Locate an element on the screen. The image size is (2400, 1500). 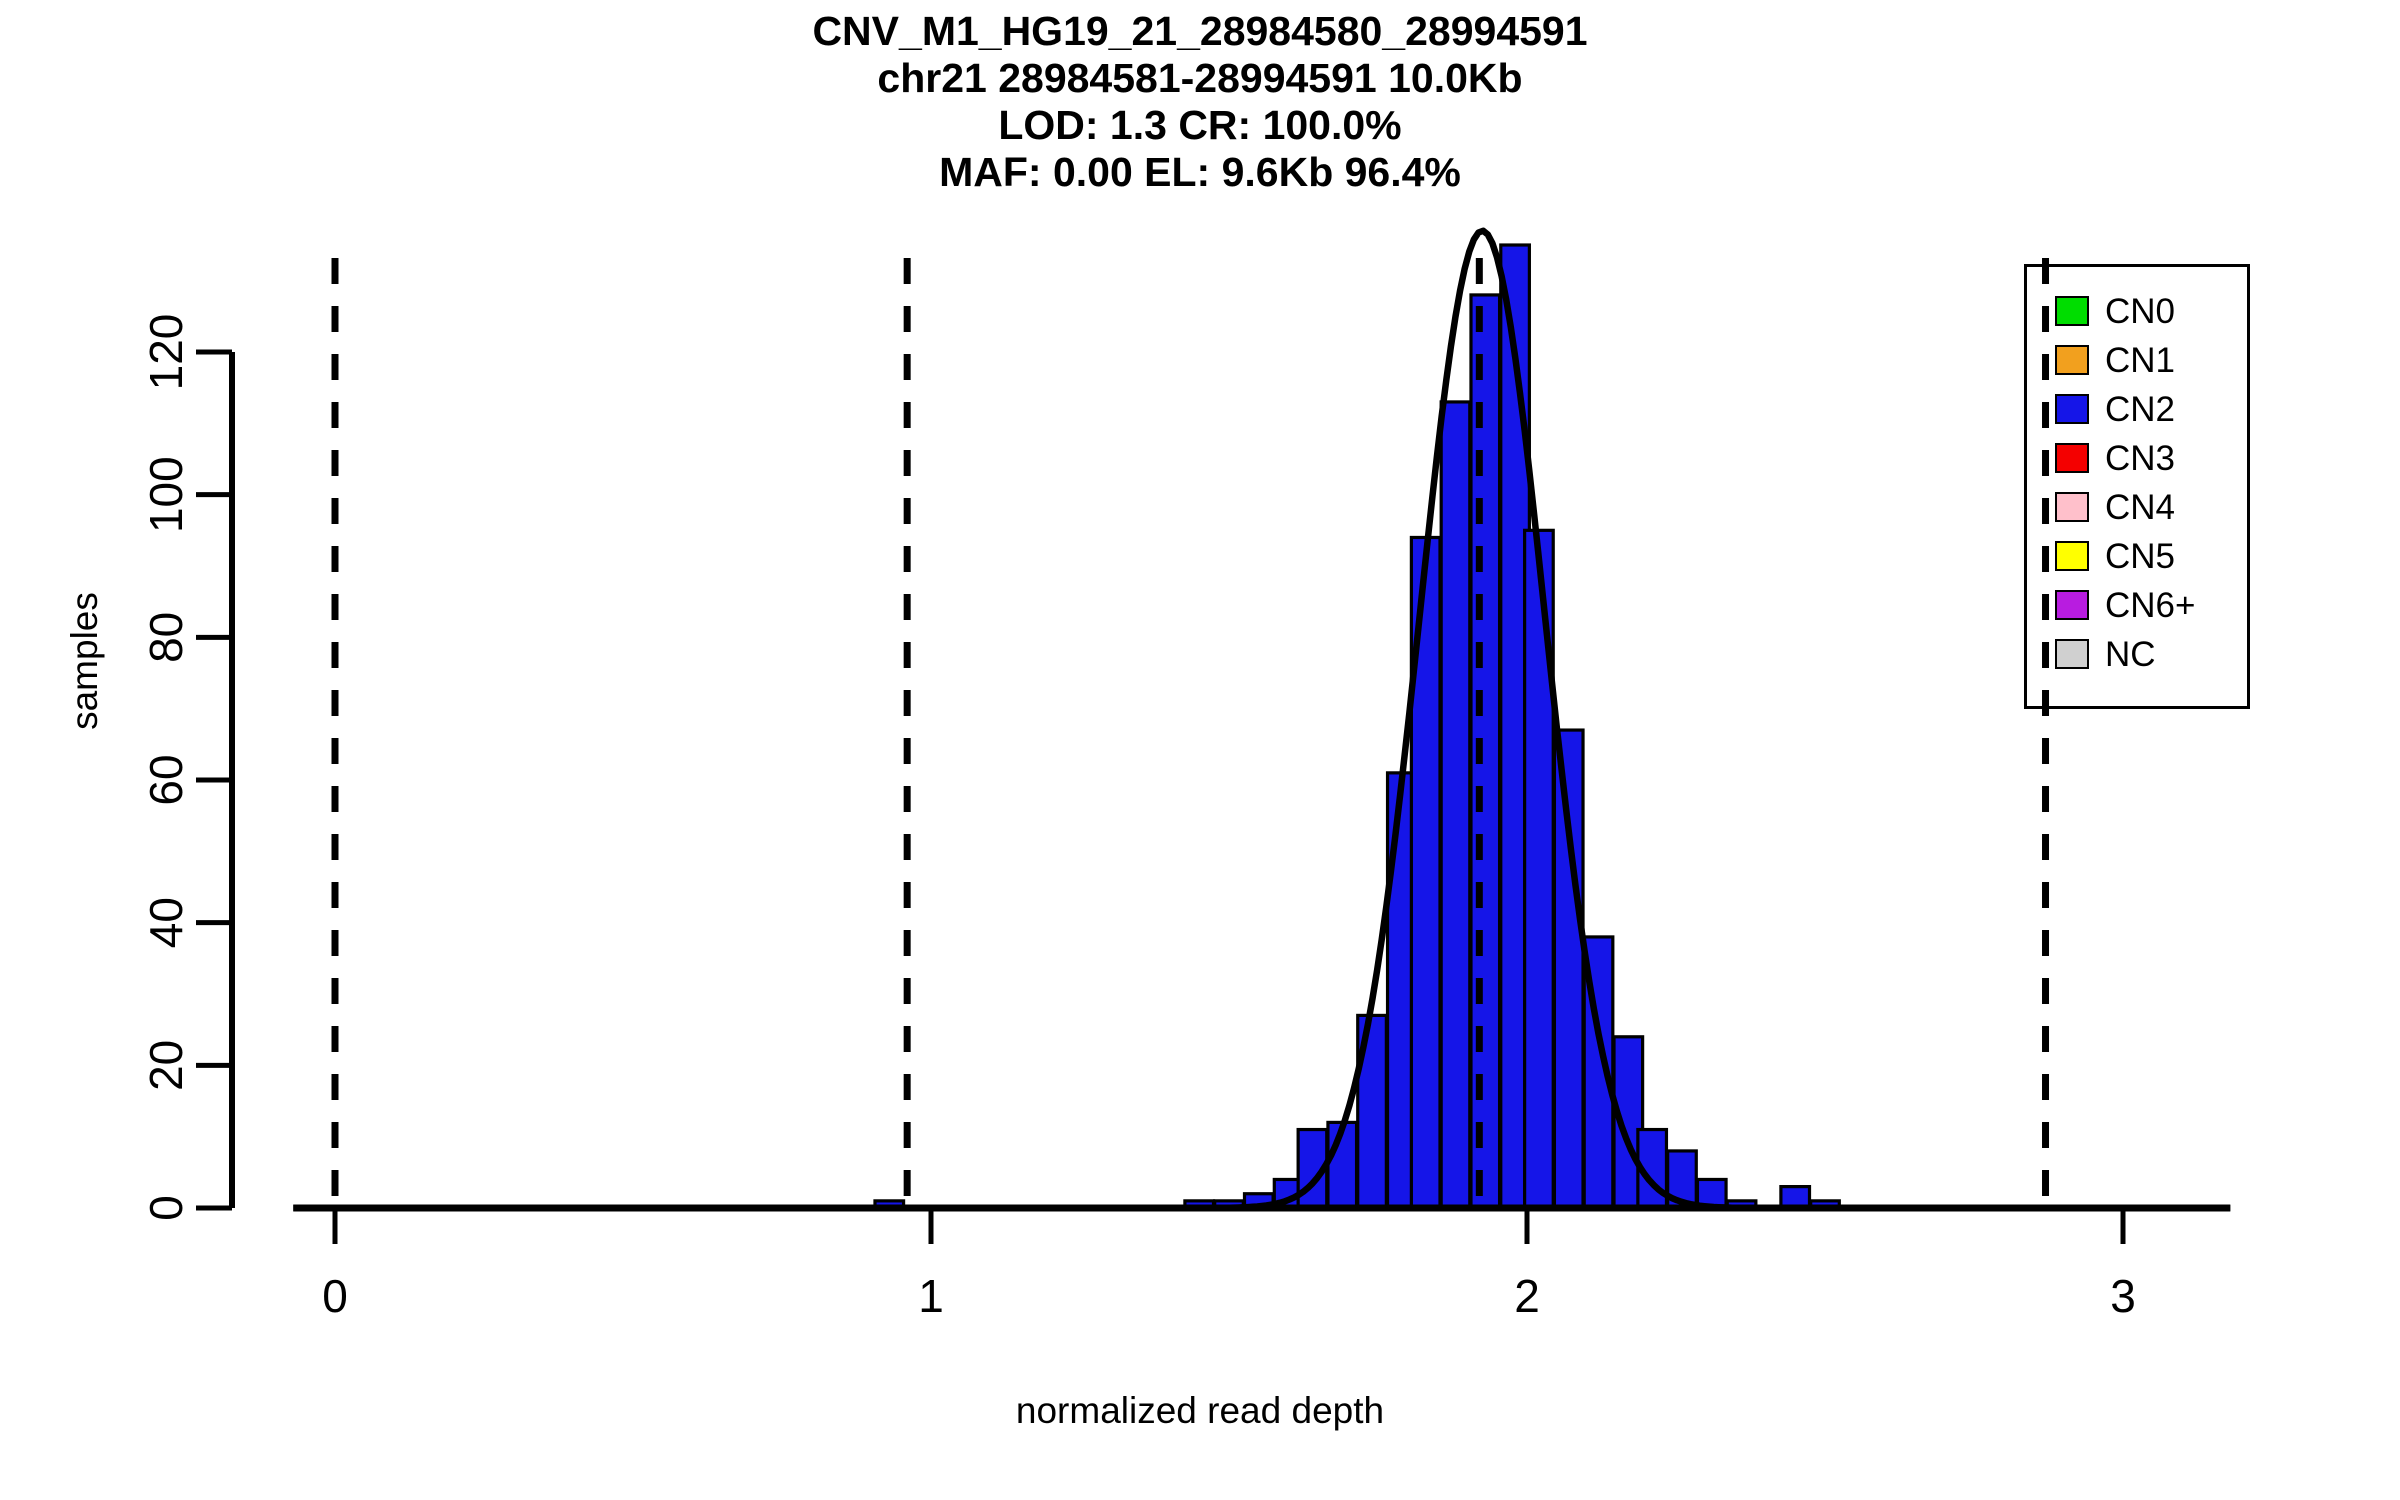
legend-label: CN6+ is located at coordinates (2150, 605).